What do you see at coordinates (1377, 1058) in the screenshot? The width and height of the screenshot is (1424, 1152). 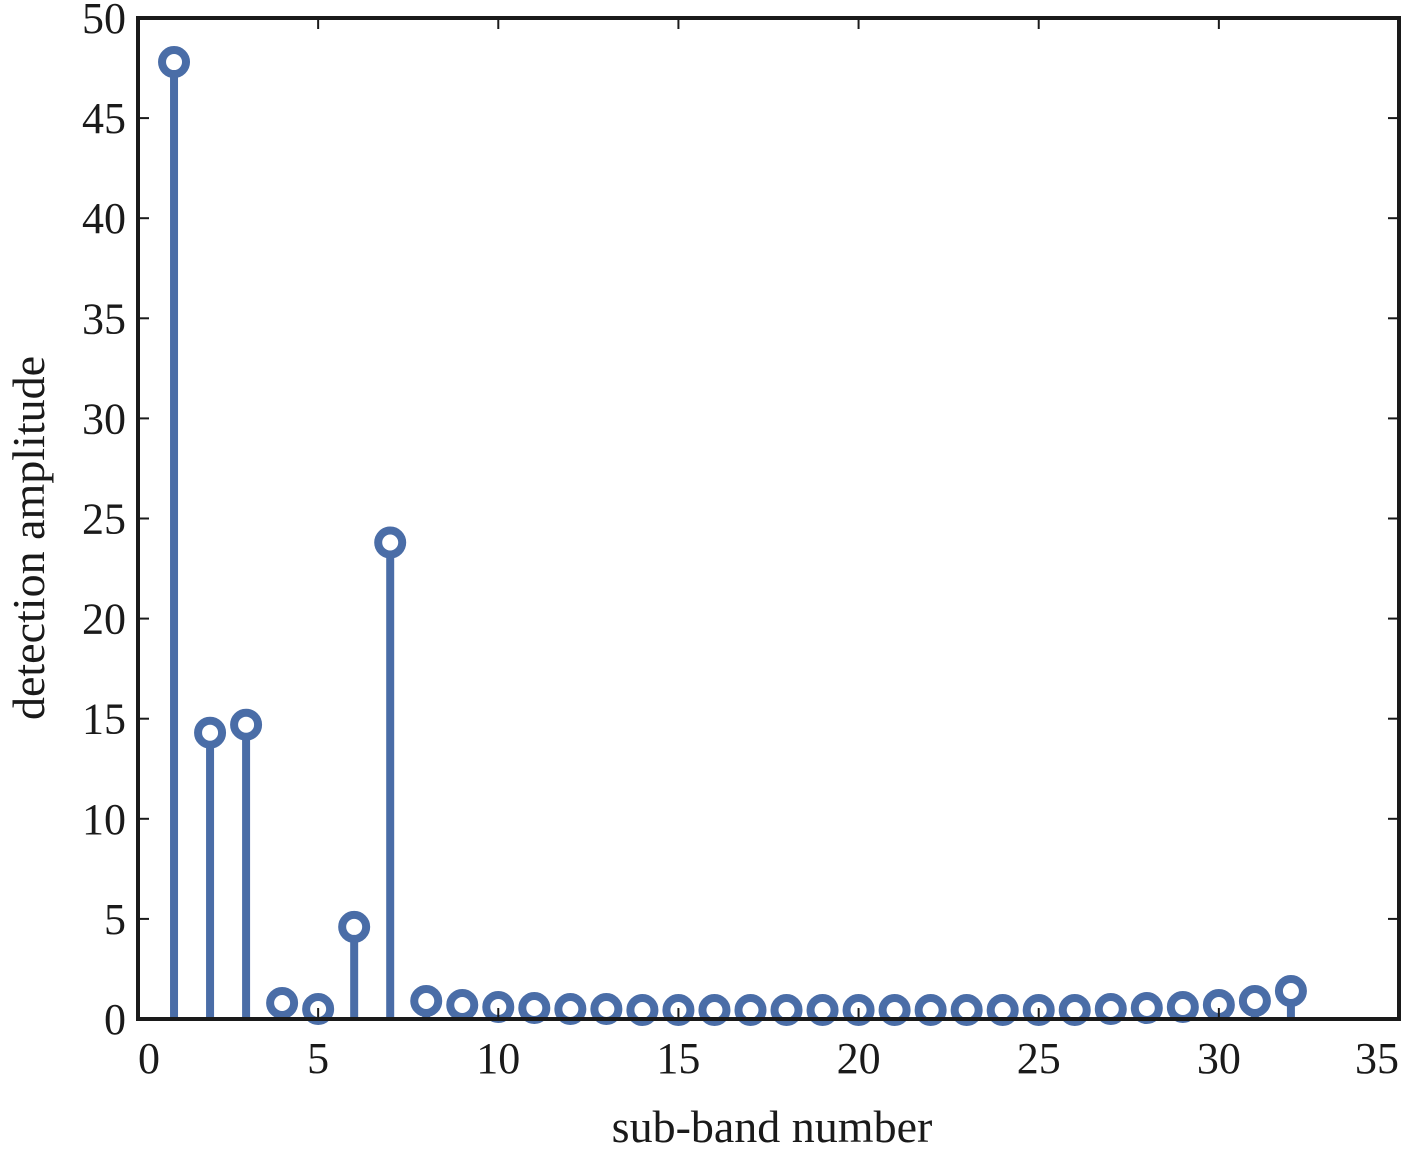 I see `x-tick-label-35: 35` at bounding box center [1377, 1058].